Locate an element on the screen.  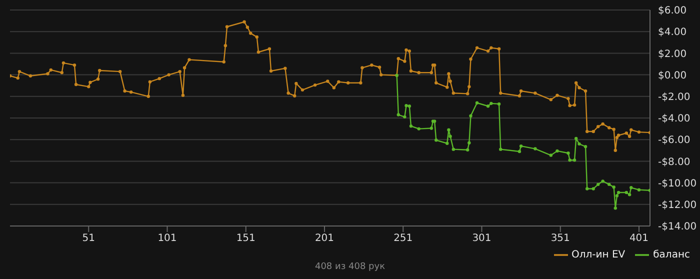
legend-label: баланс is located at coordinates (671, 255).